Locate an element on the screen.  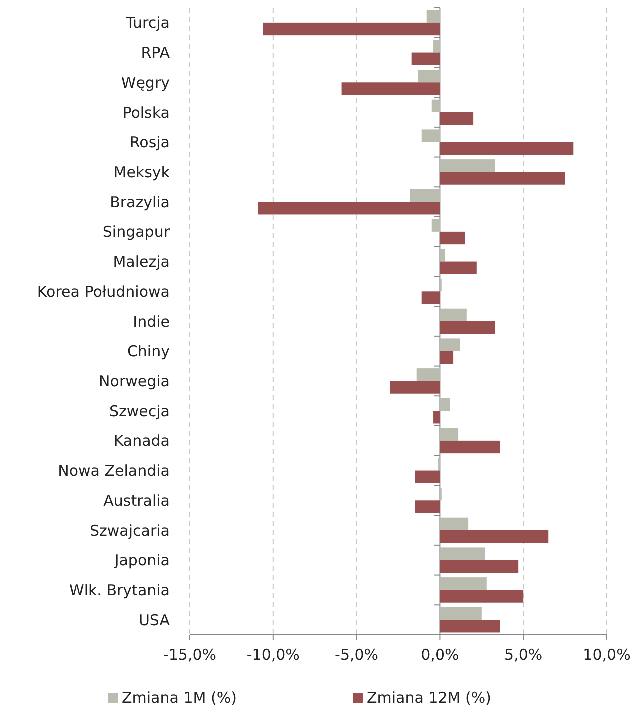
y-tick-label: Chiny is located at coordinates (148, 351).